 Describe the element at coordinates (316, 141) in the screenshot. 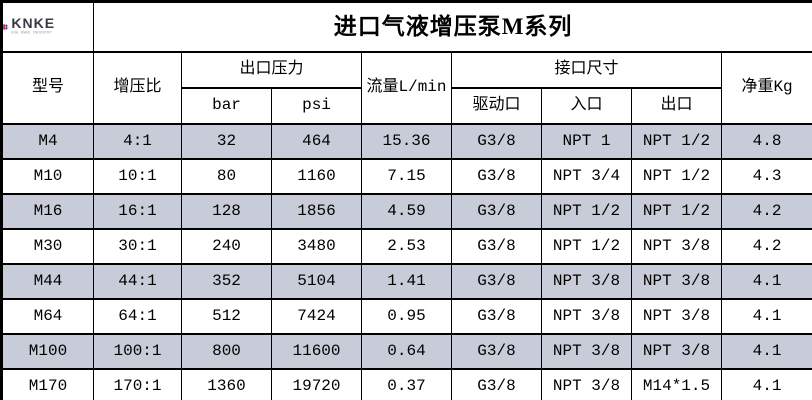

I see `cell-psi: 464` at that location.